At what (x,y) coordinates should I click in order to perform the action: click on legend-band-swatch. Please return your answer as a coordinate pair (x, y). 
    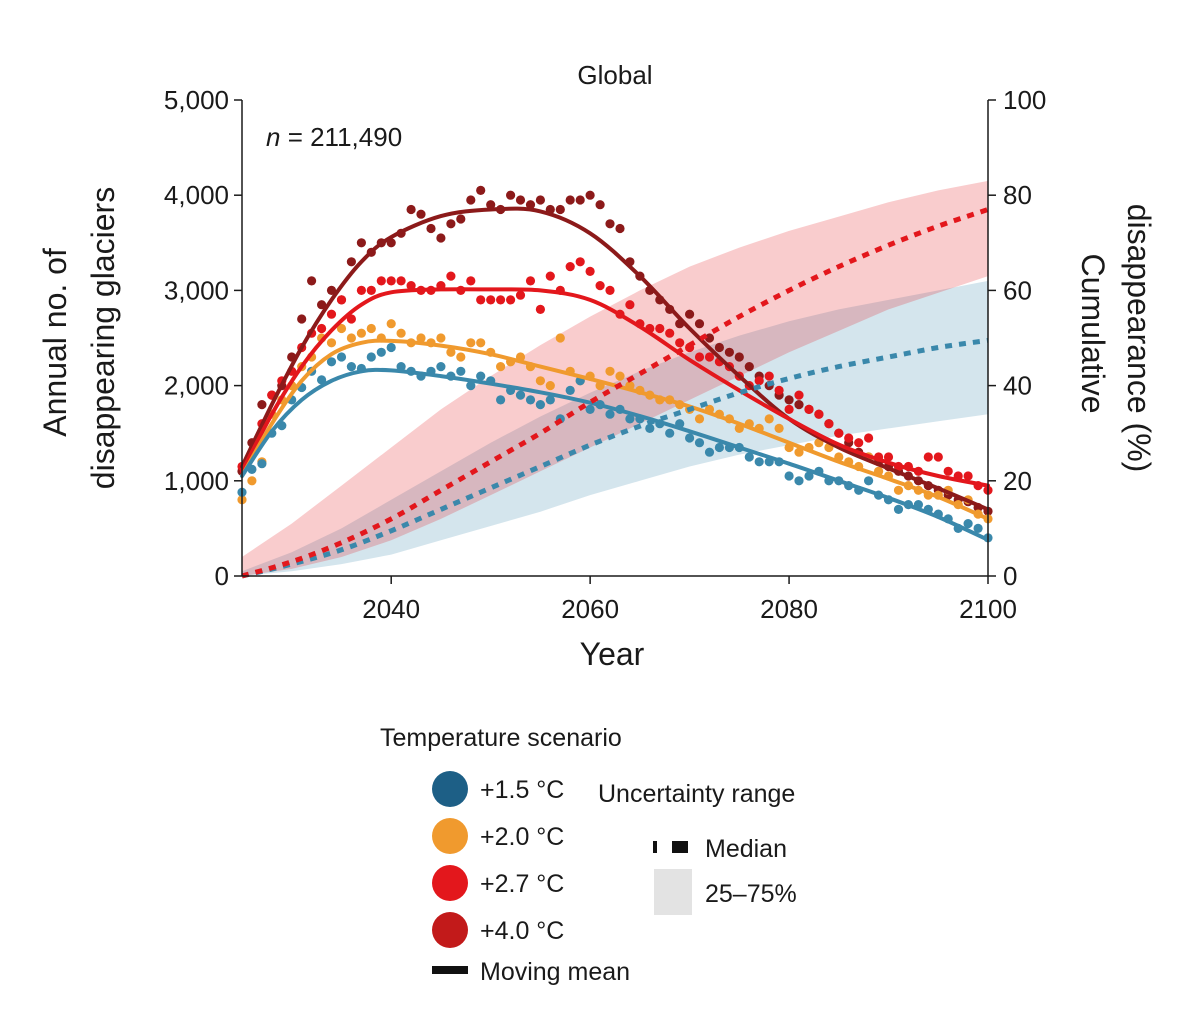
    Looking at the image, I should click on (673, 892).